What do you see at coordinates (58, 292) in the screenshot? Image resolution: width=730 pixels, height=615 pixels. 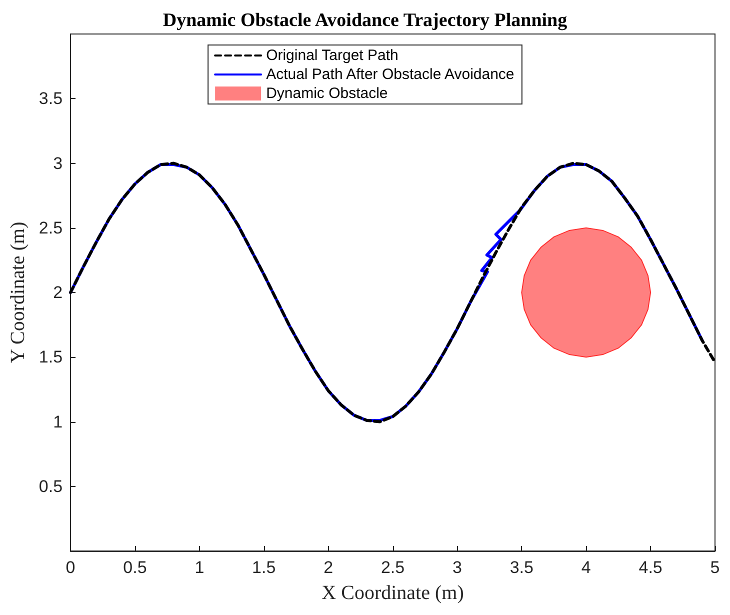 I see `y-tick-label: 2` at bounding box center [58, 292].